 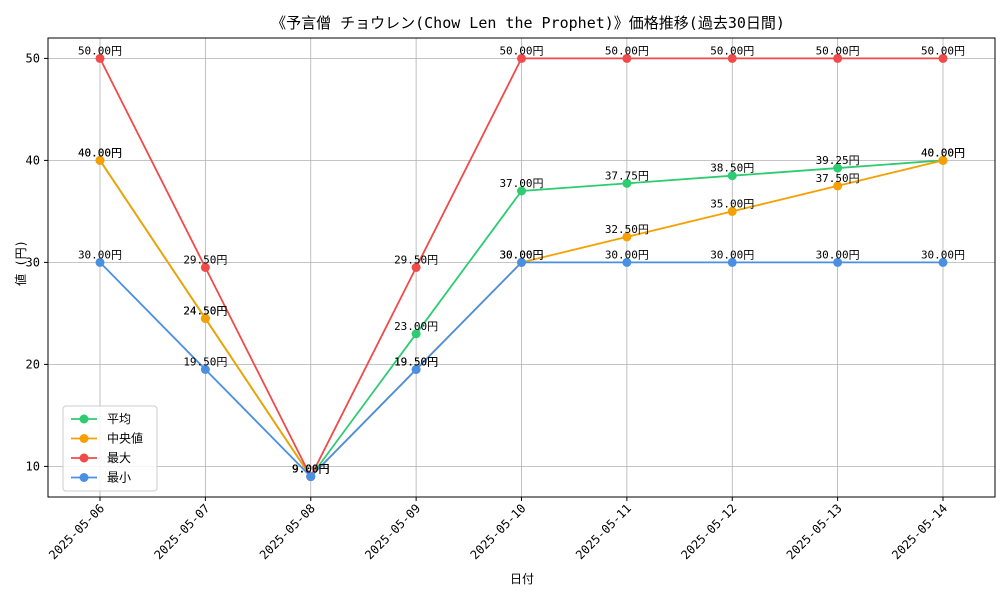 What do you see at coordinates (838, 160) in the screenshot?
I see `data-label: 39.25円` at bounding box center [838, 160].